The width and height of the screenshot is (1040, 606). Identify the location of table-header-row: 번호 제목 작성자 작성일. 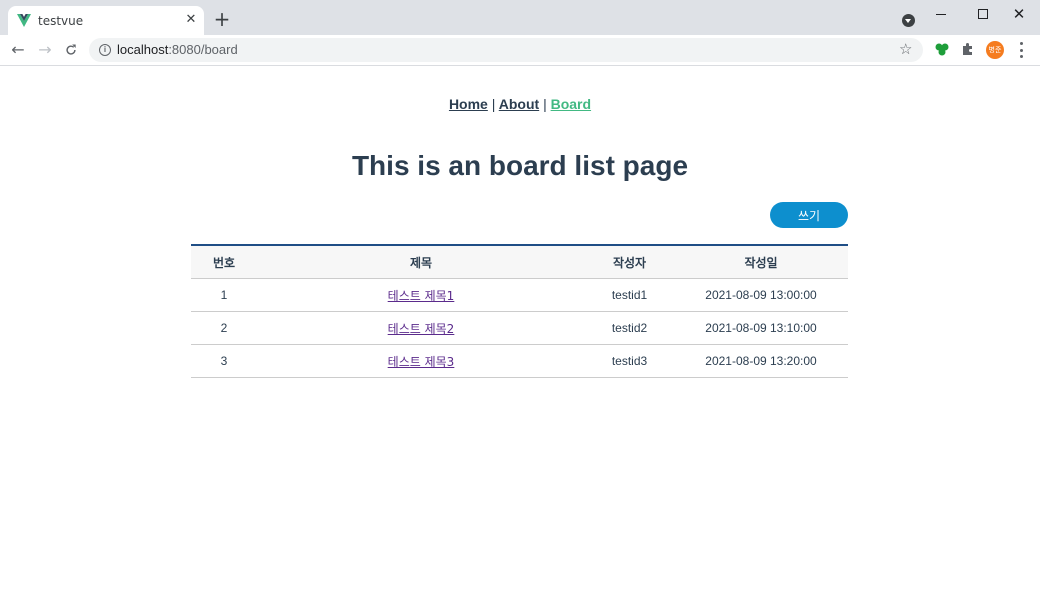
(519, 262).